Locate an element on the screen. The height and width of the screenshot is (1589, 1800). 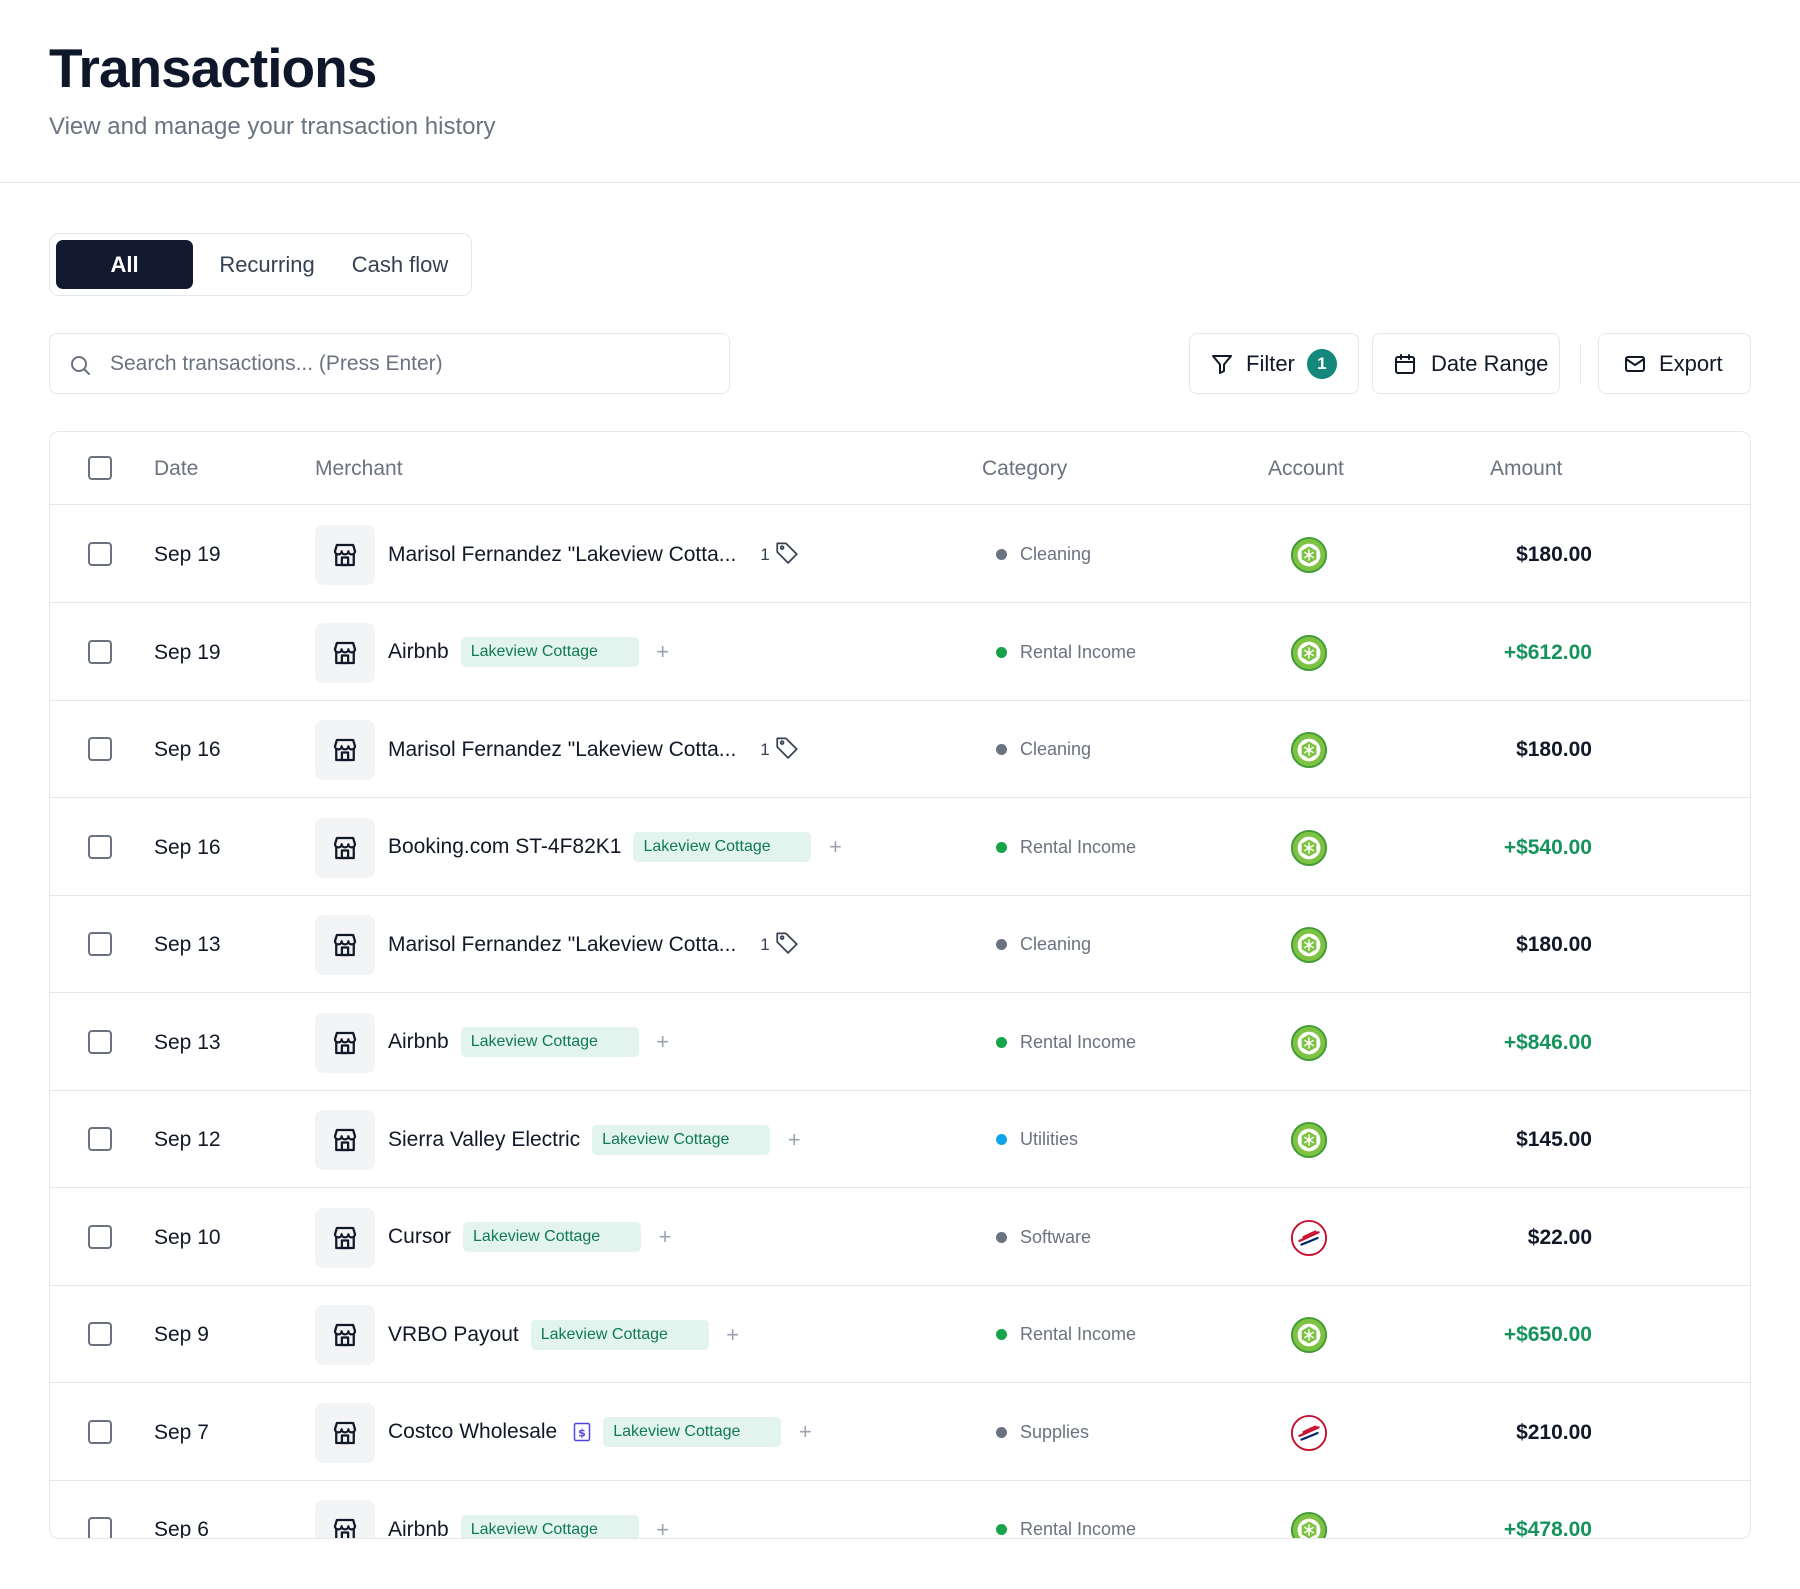
merchant-cell: Costco Wholesale $ Lakeview Cottage + is located at coordinates (601, 1432).